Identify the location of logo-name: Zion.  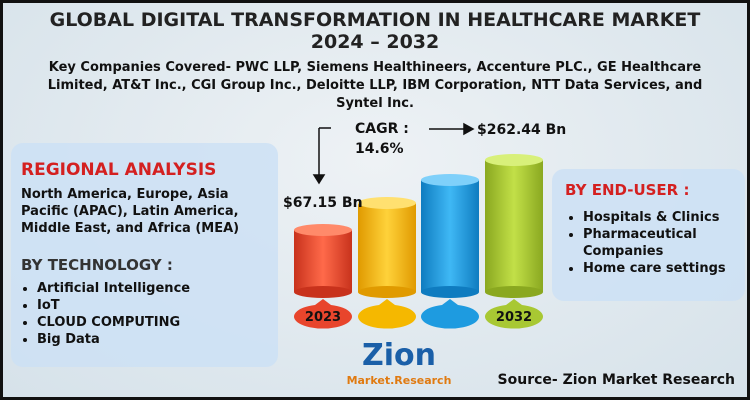
(399, 355).